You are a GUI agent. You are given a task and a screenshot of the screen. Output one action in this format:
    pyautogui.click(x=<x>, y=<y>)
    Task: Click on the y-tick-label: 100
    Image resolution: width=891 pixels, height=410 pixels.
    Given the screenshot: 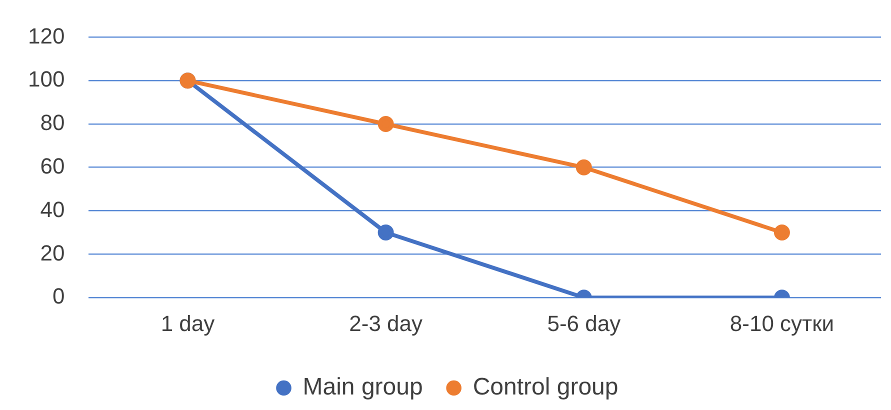 What is the action you would take?
    pyautogui.click(x=46, y=79)
    